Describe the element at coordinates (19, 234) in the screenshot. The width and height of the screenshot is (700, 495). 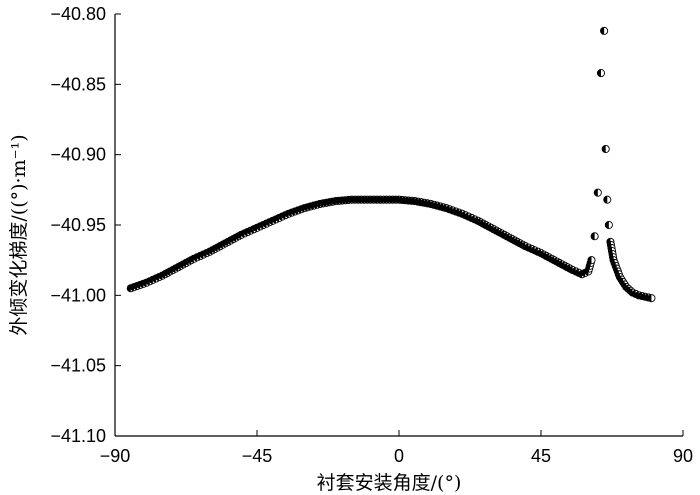
I see `y-axis-title: 外倾变化梯度/((°)·m⁻¹)` at that location.